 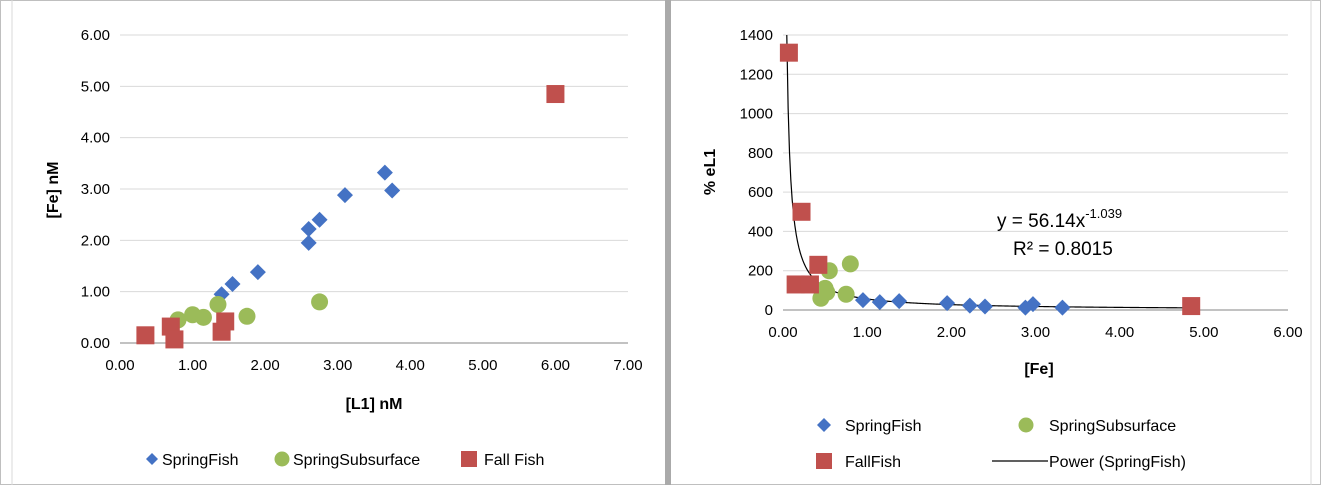 What do you see at coordinates (951, 332) in the screenshot?
I see `chart-2-x-tick-label: 2.00` at bounding box center [951, 332].